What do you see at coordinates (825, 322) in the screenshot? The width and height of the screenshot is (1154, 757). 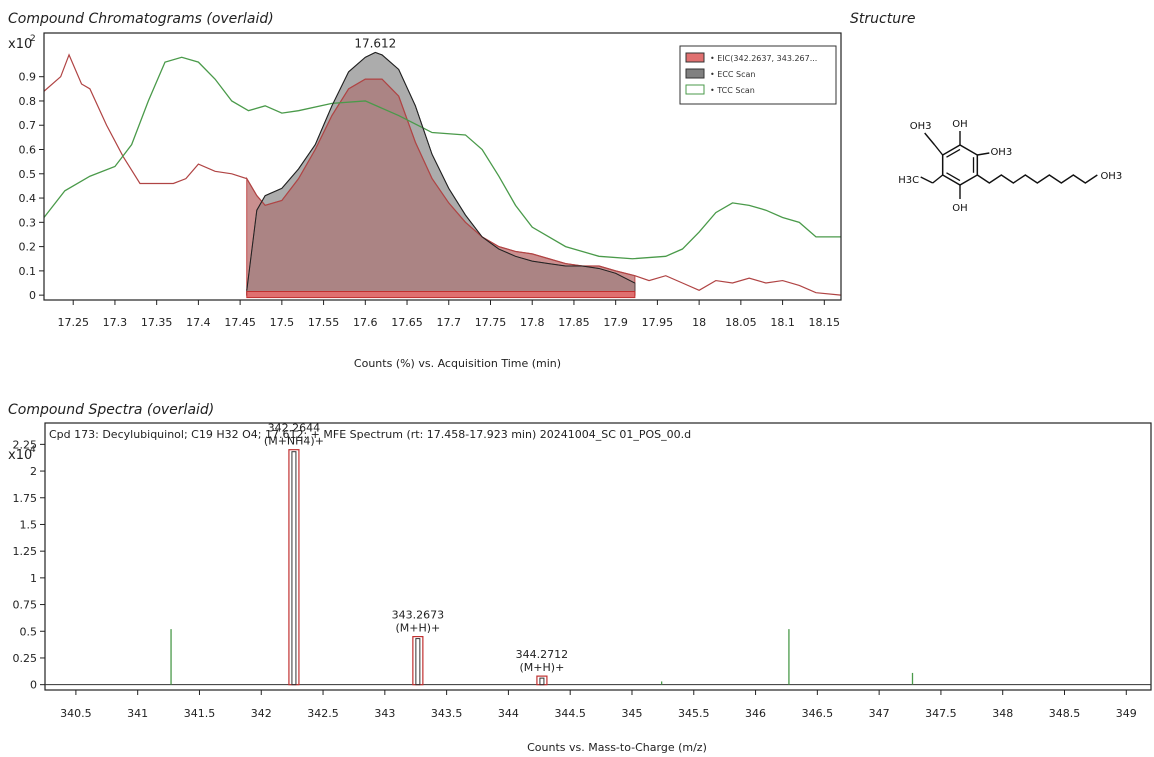 I see `x-tick-label: 18.15` at bounding box center [825, 322].